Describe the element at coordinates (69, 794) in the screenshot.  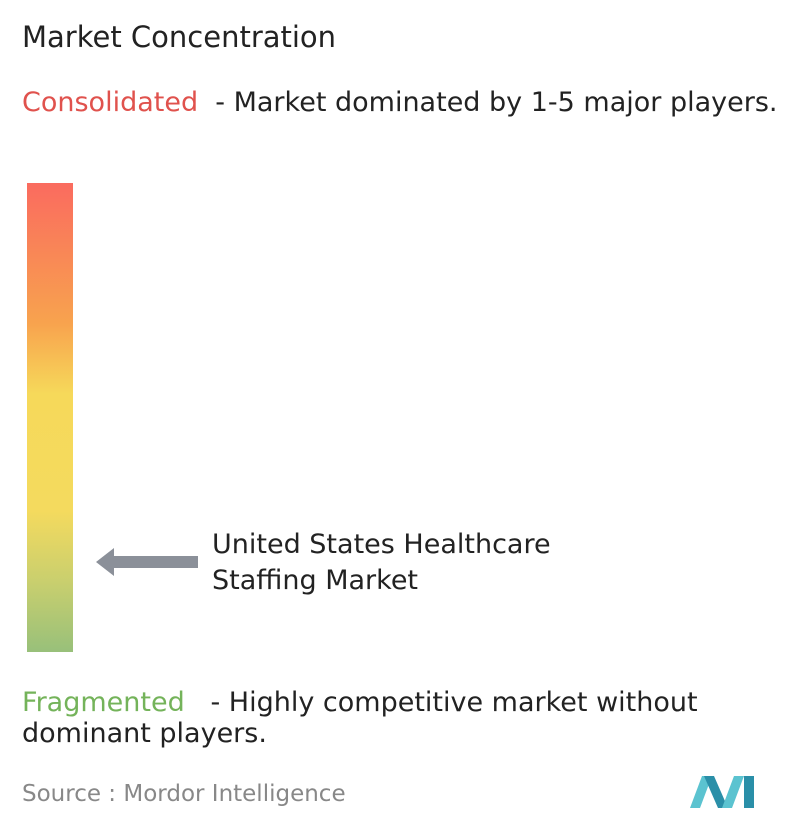
I see `source-label: Source :` at that location.